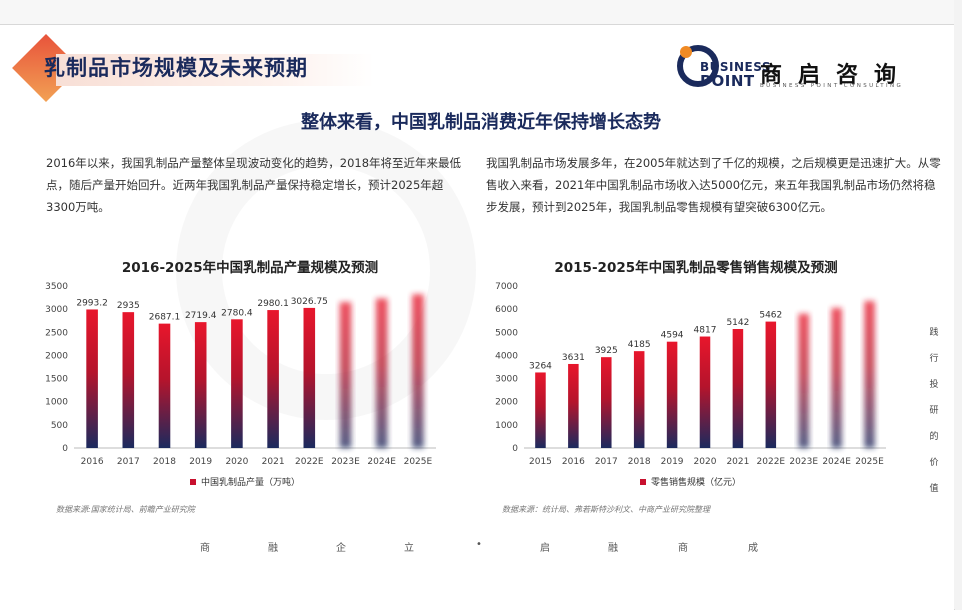 The width and height of the screenshot is (962, 610). I want to click on slogan-char: 启, so click(545, 548).